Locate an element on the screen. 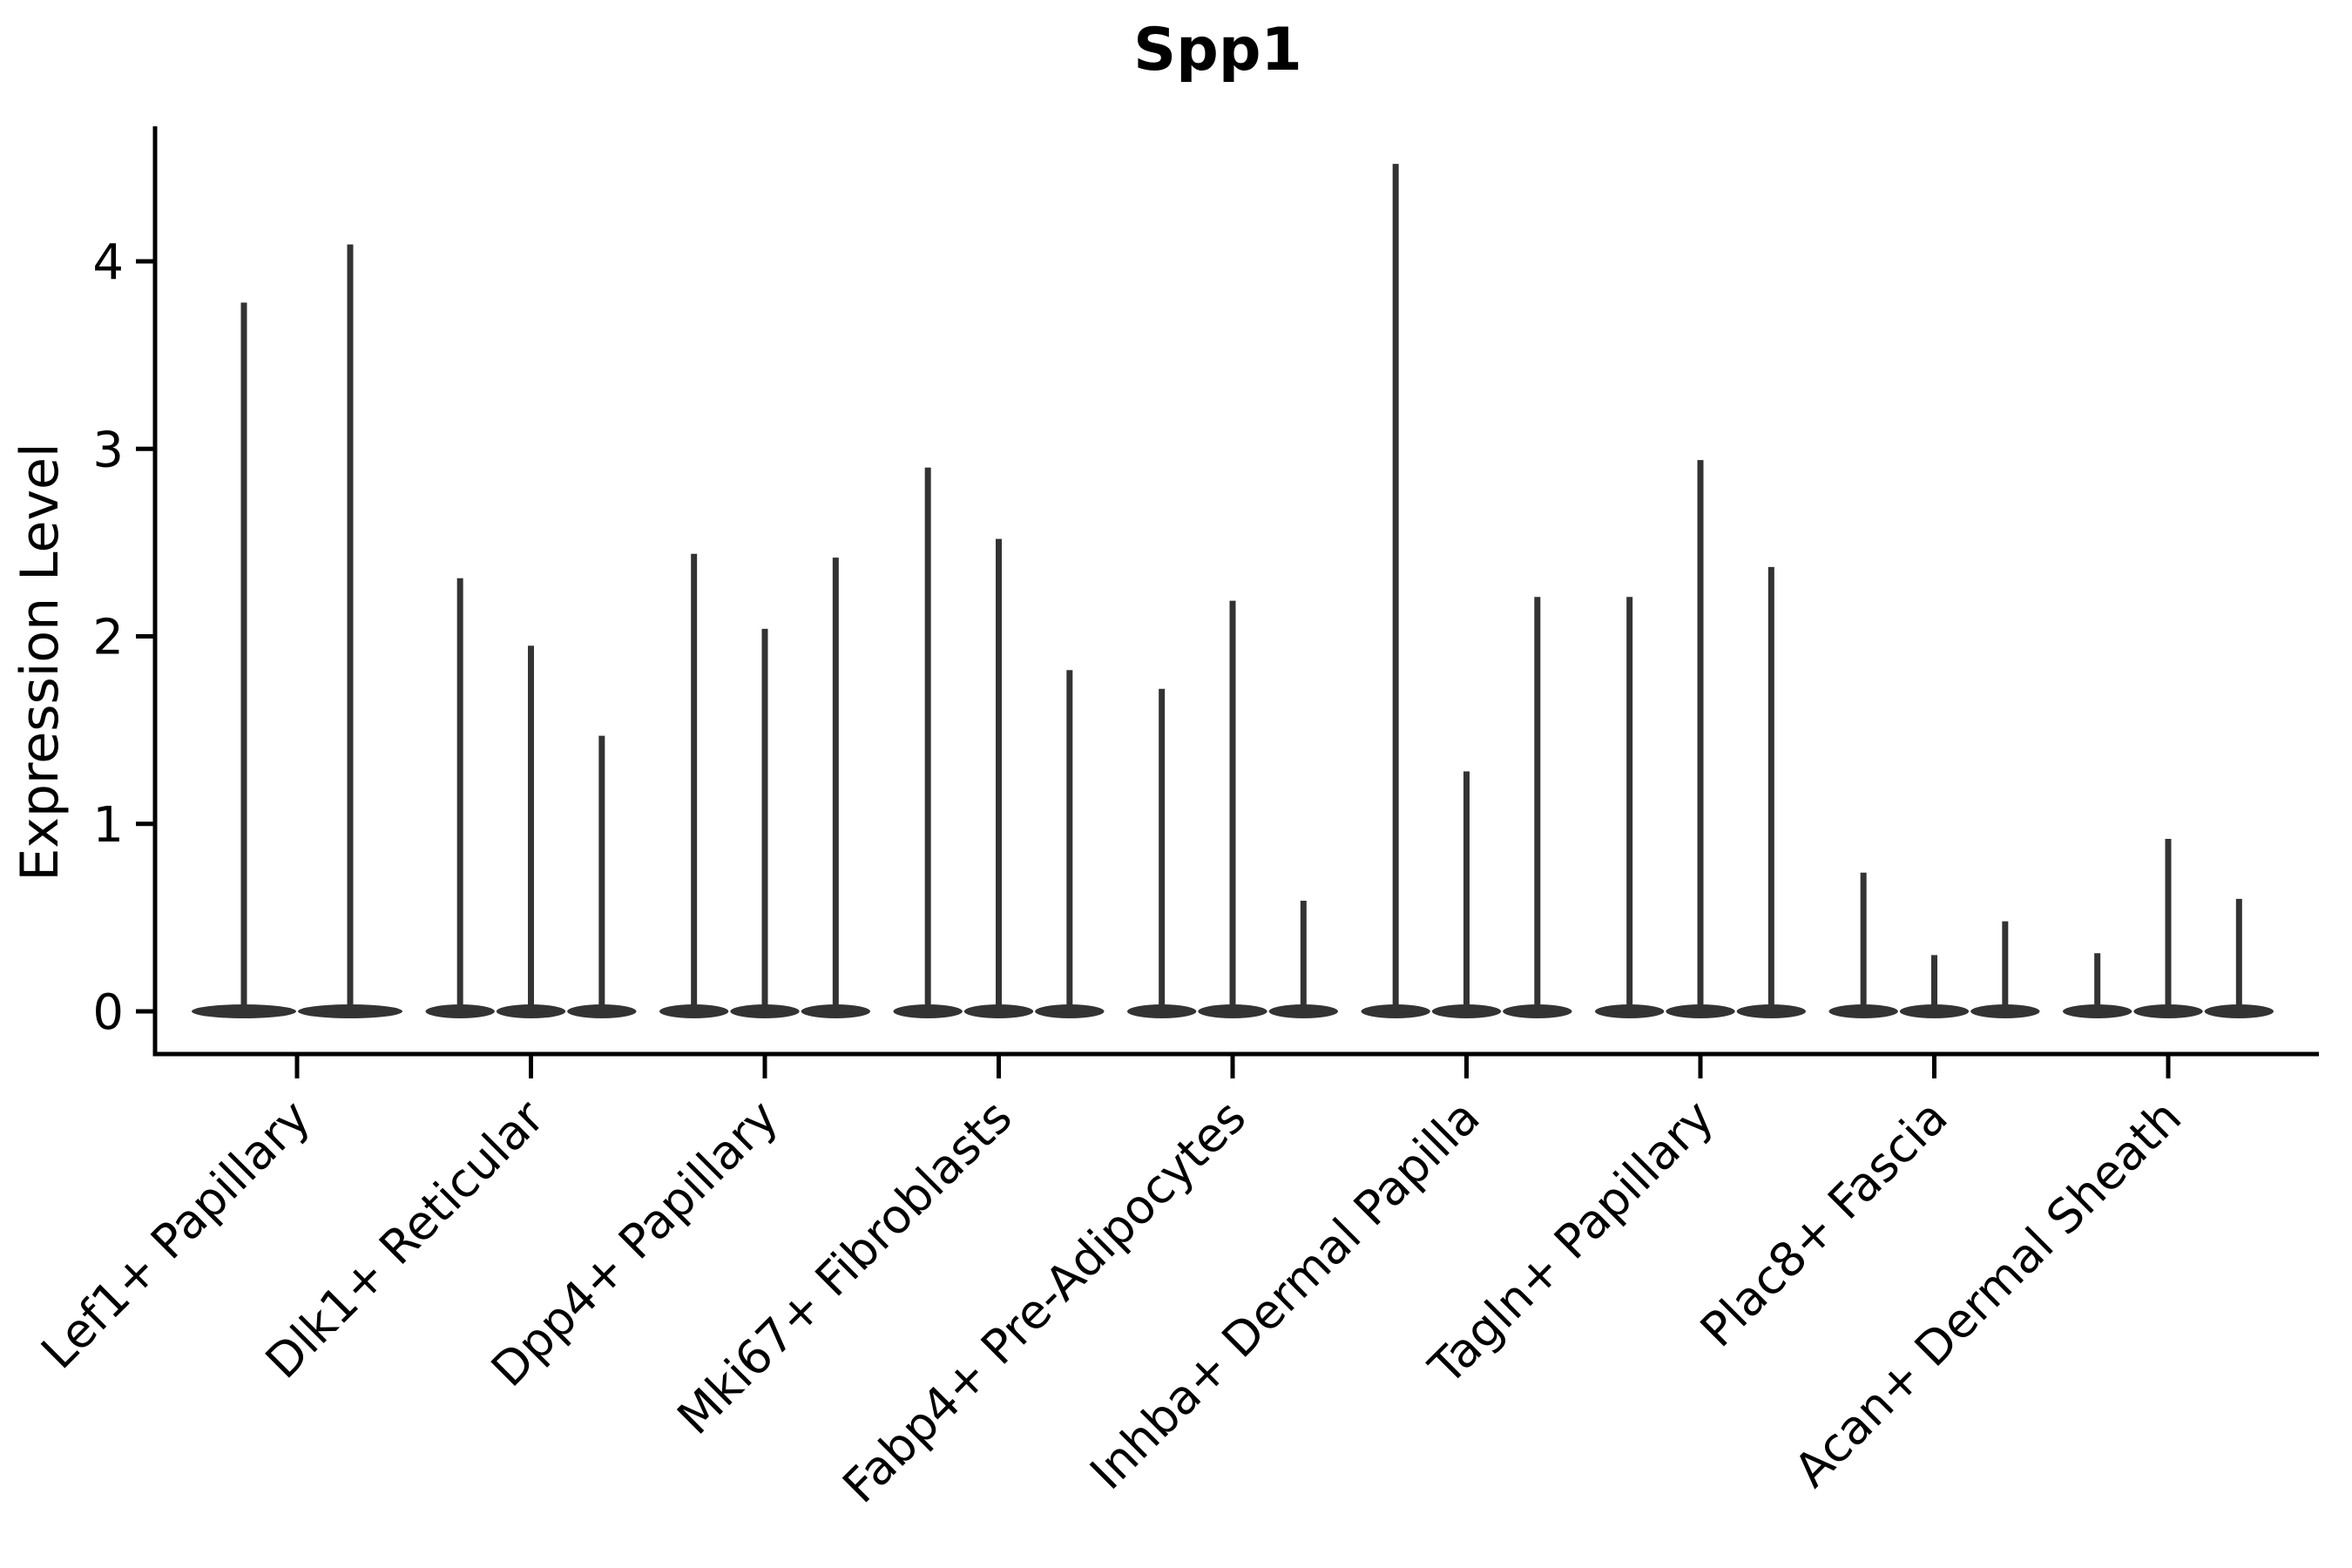 This screenshot has width=2352, height=1568. y-tick-label: 1 is located at coordinates (108, 825).